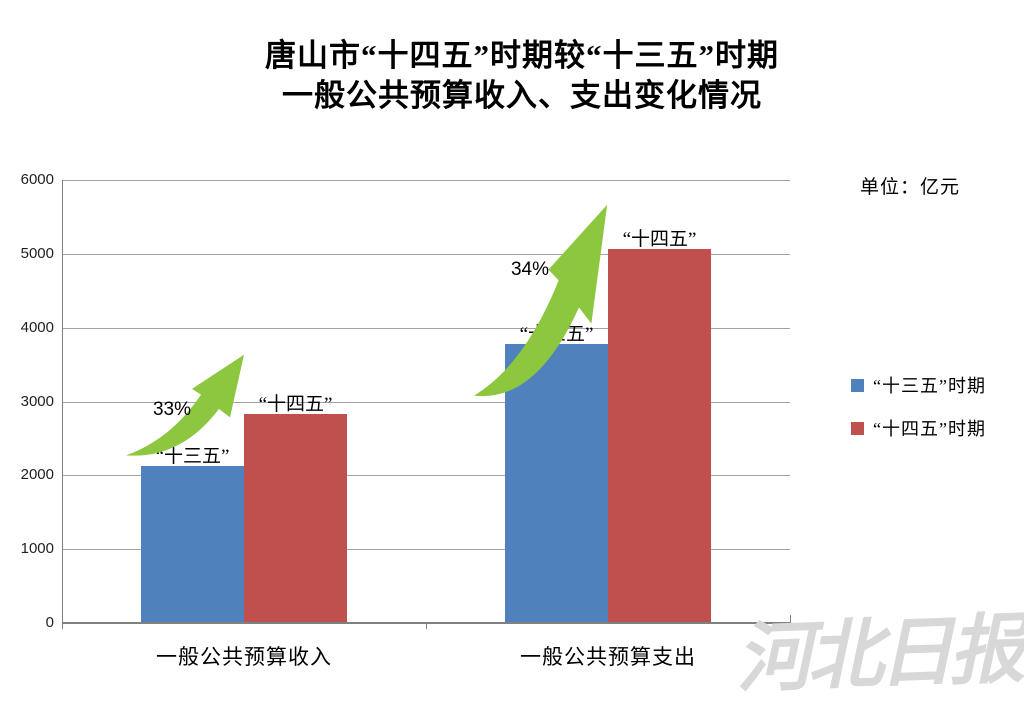 The image size is (1024, 724). Describe the element at coordinates (522, 95) in the screenshot. I see `chart-title-line2: 一般公共预算收入、支出变化情况` at that location.